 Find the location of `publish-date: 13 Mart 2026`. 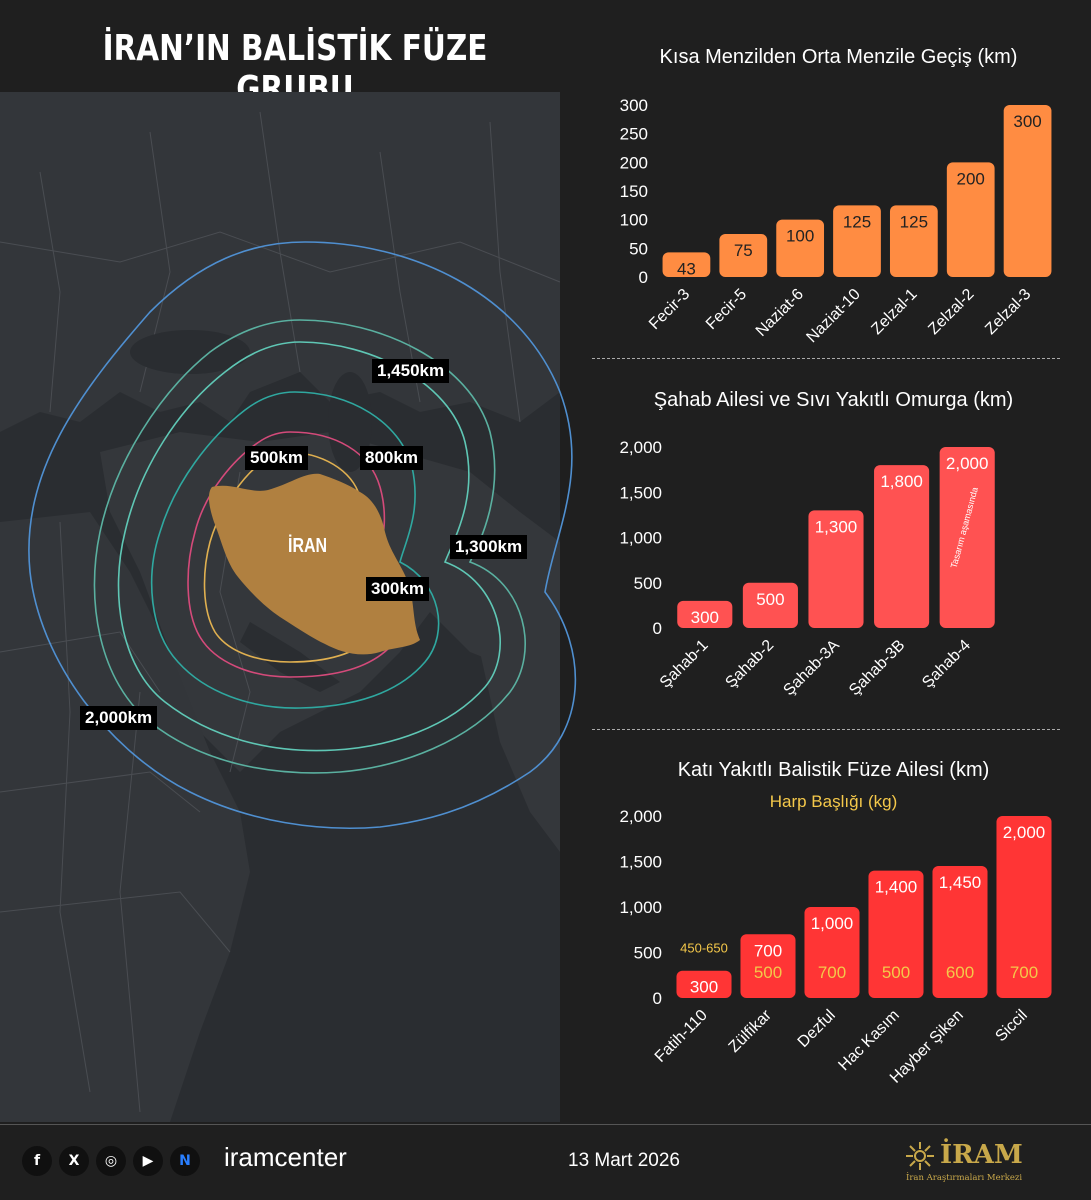

publish-date: 13 Mart 2026 is located at coordinates (624, 1160).